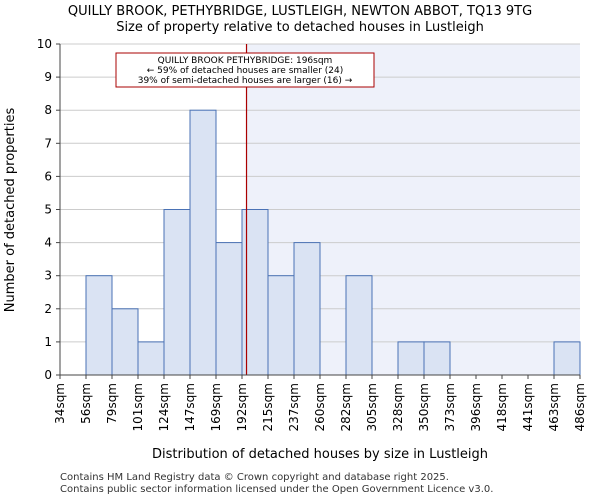 Image resolution: width=600 pixels, height=500 pixels. Describe the element at coordinates (48, 210) in the screenshot. I see `y-tick-label: 5` at that location.